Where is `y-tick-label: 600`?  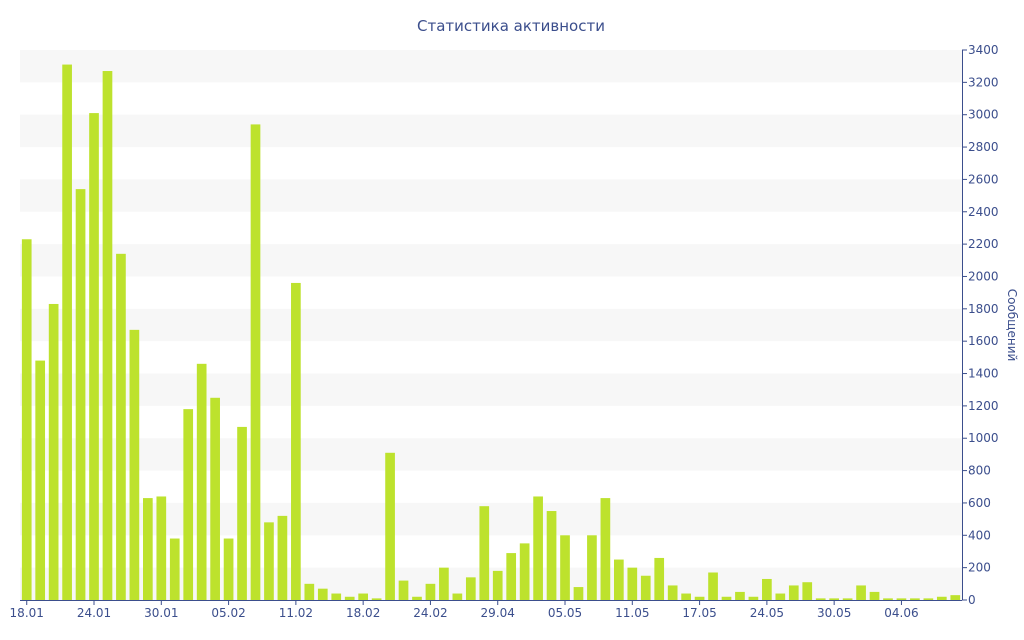
y-tick-label: 600 is located at coordinates (979, 503).